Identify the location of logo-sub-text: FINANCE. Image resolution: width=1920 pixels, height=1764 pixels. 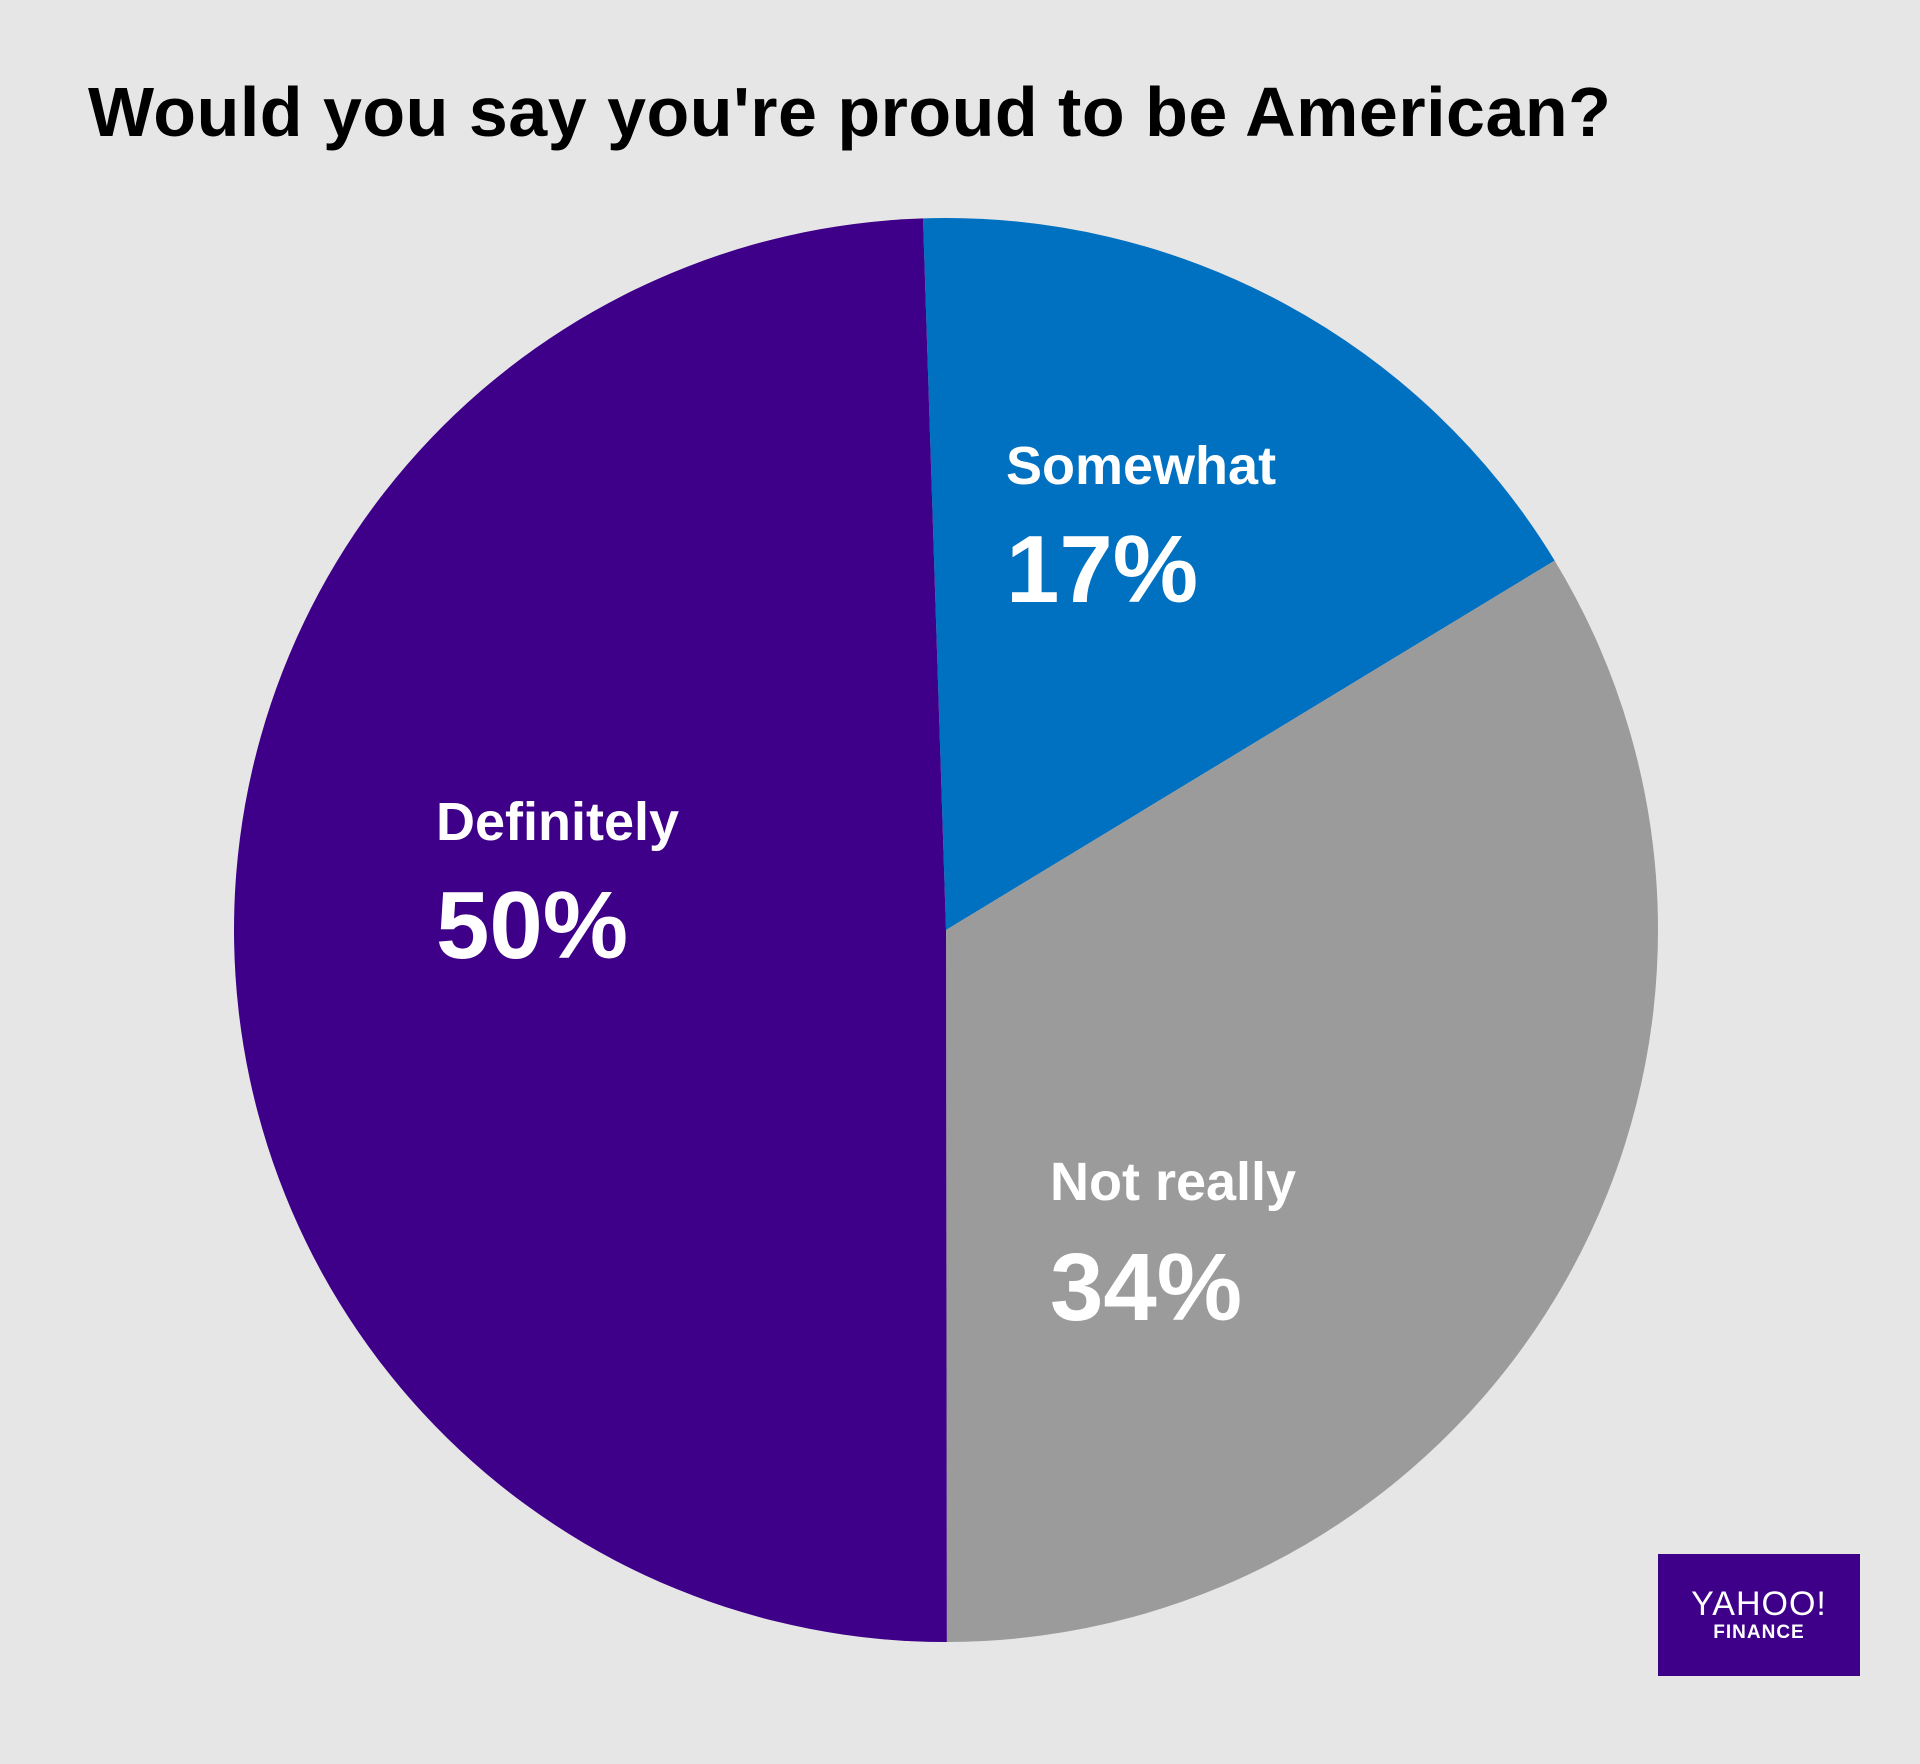
(1759, 1632).